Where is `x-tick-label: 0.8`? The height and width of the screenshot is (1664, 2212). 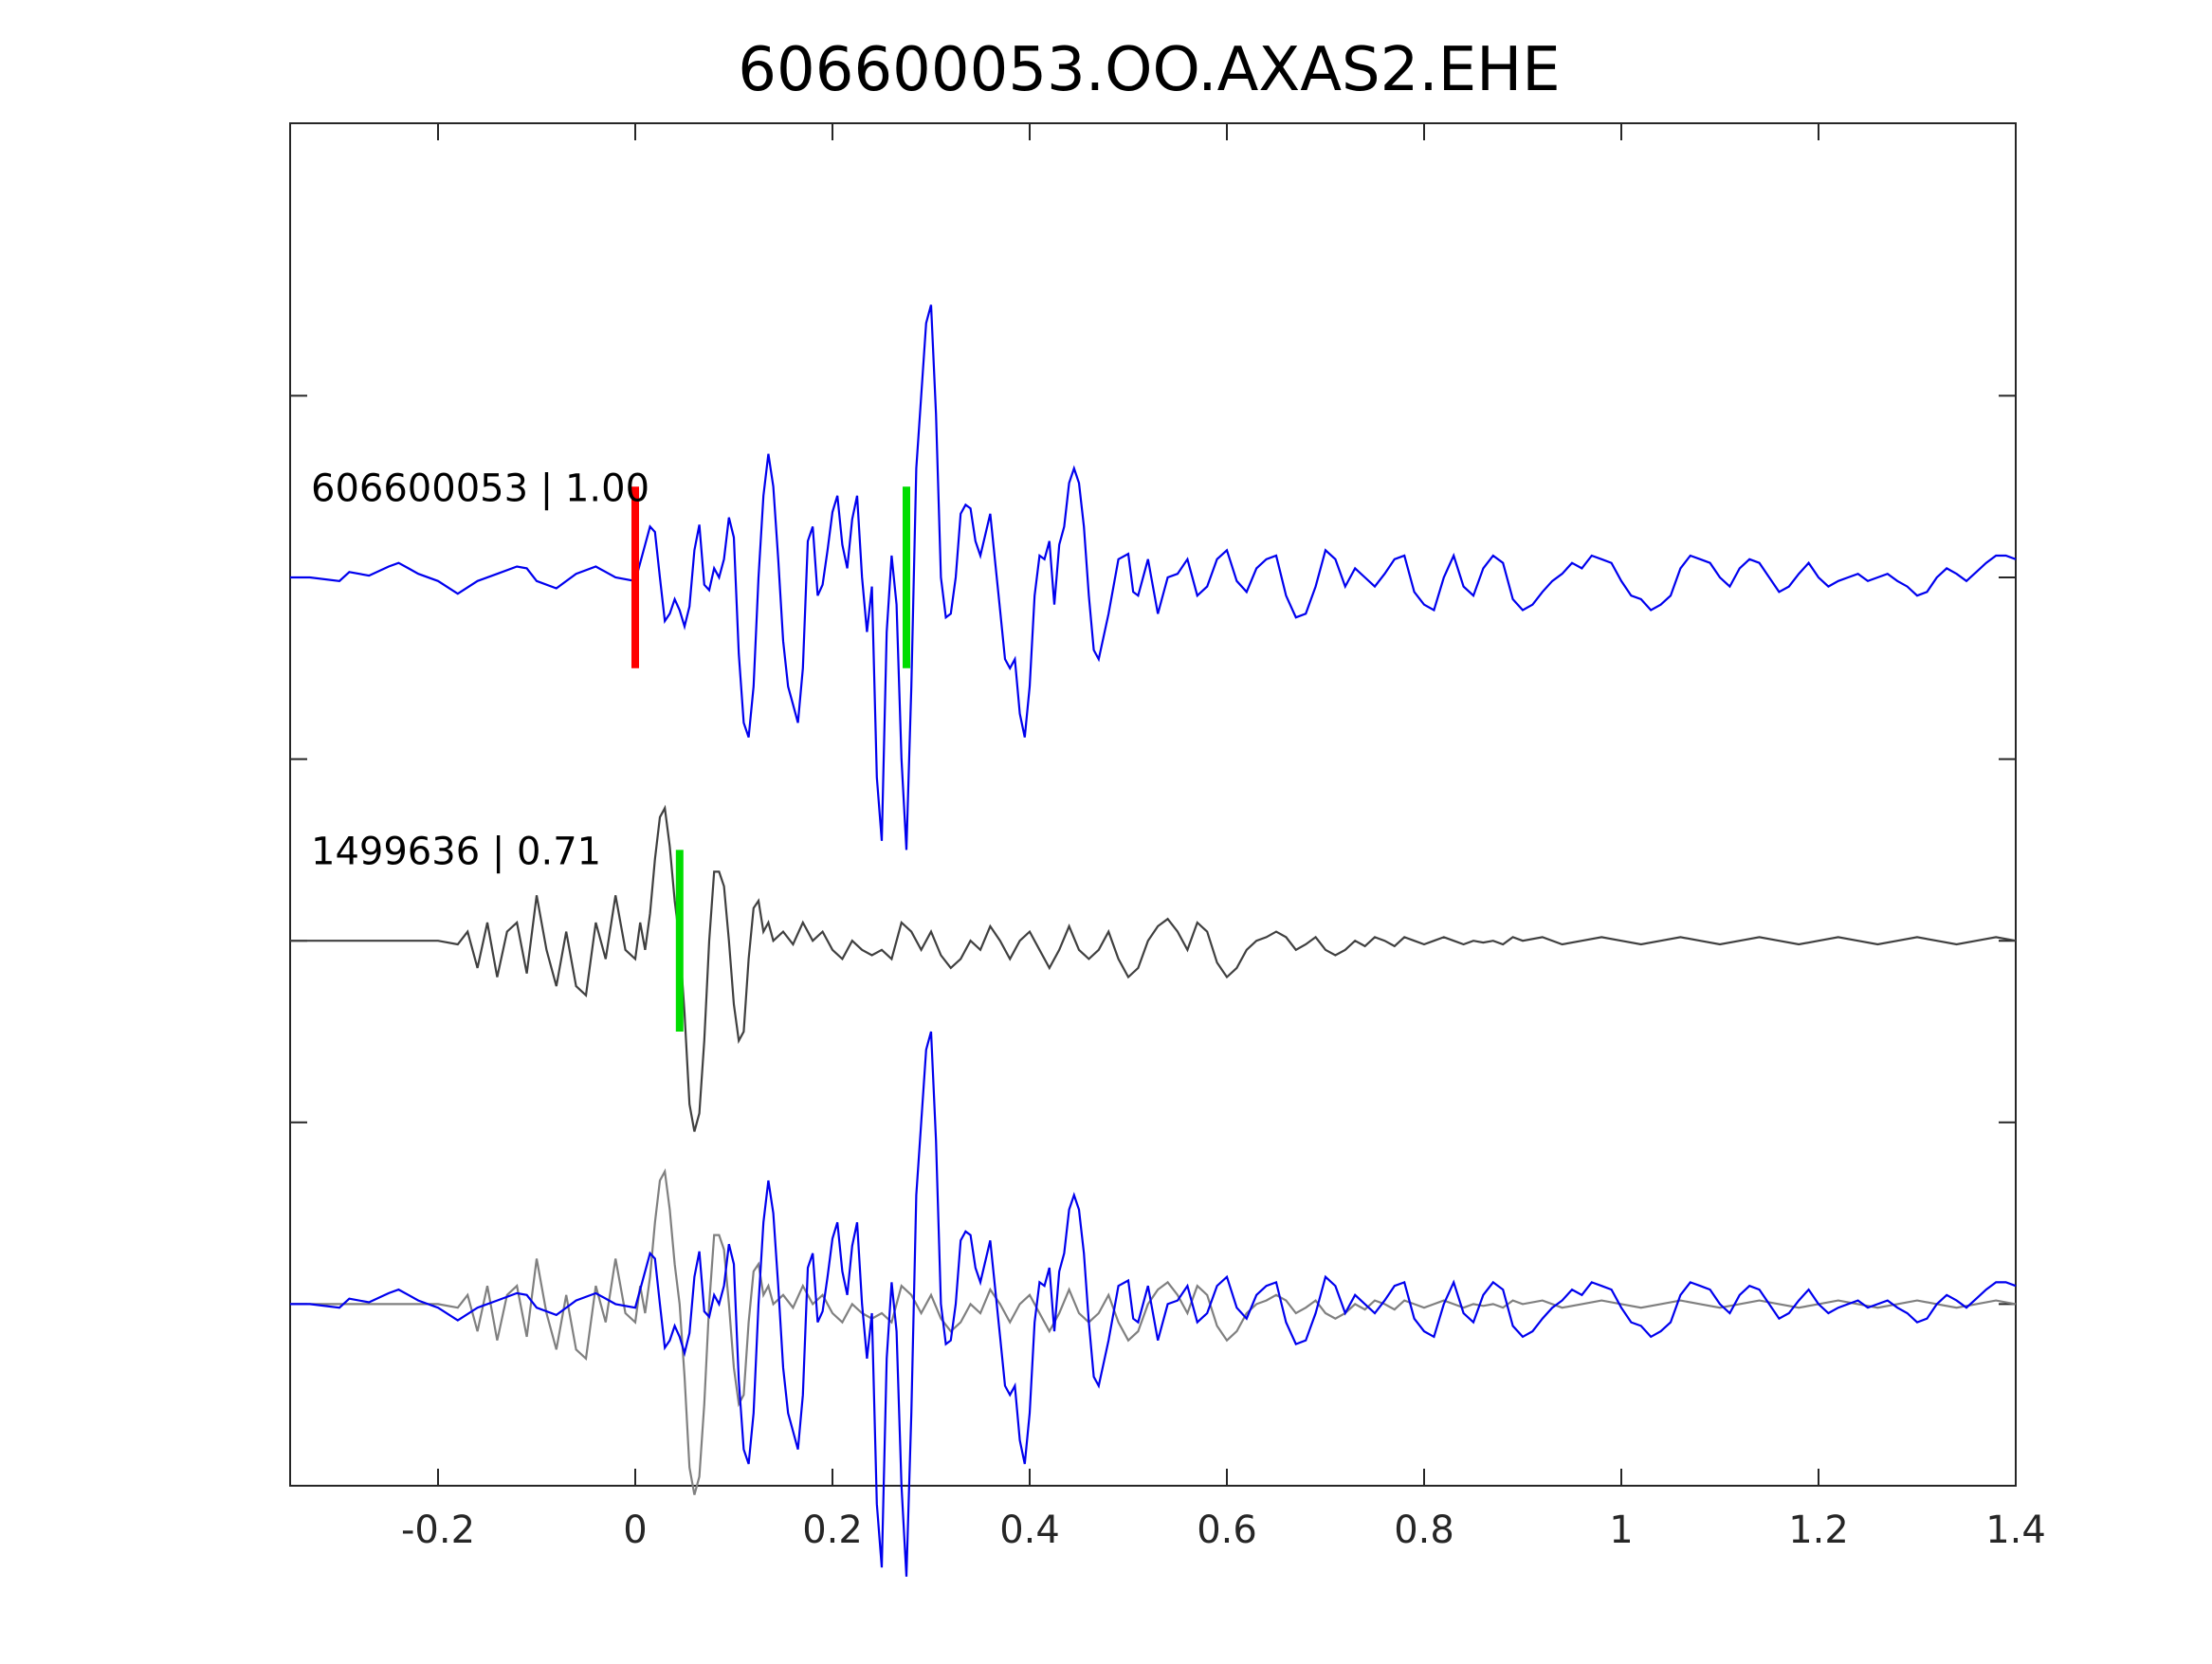 x-tick-label: 0.8 is located at coordinates (1424, 1530).